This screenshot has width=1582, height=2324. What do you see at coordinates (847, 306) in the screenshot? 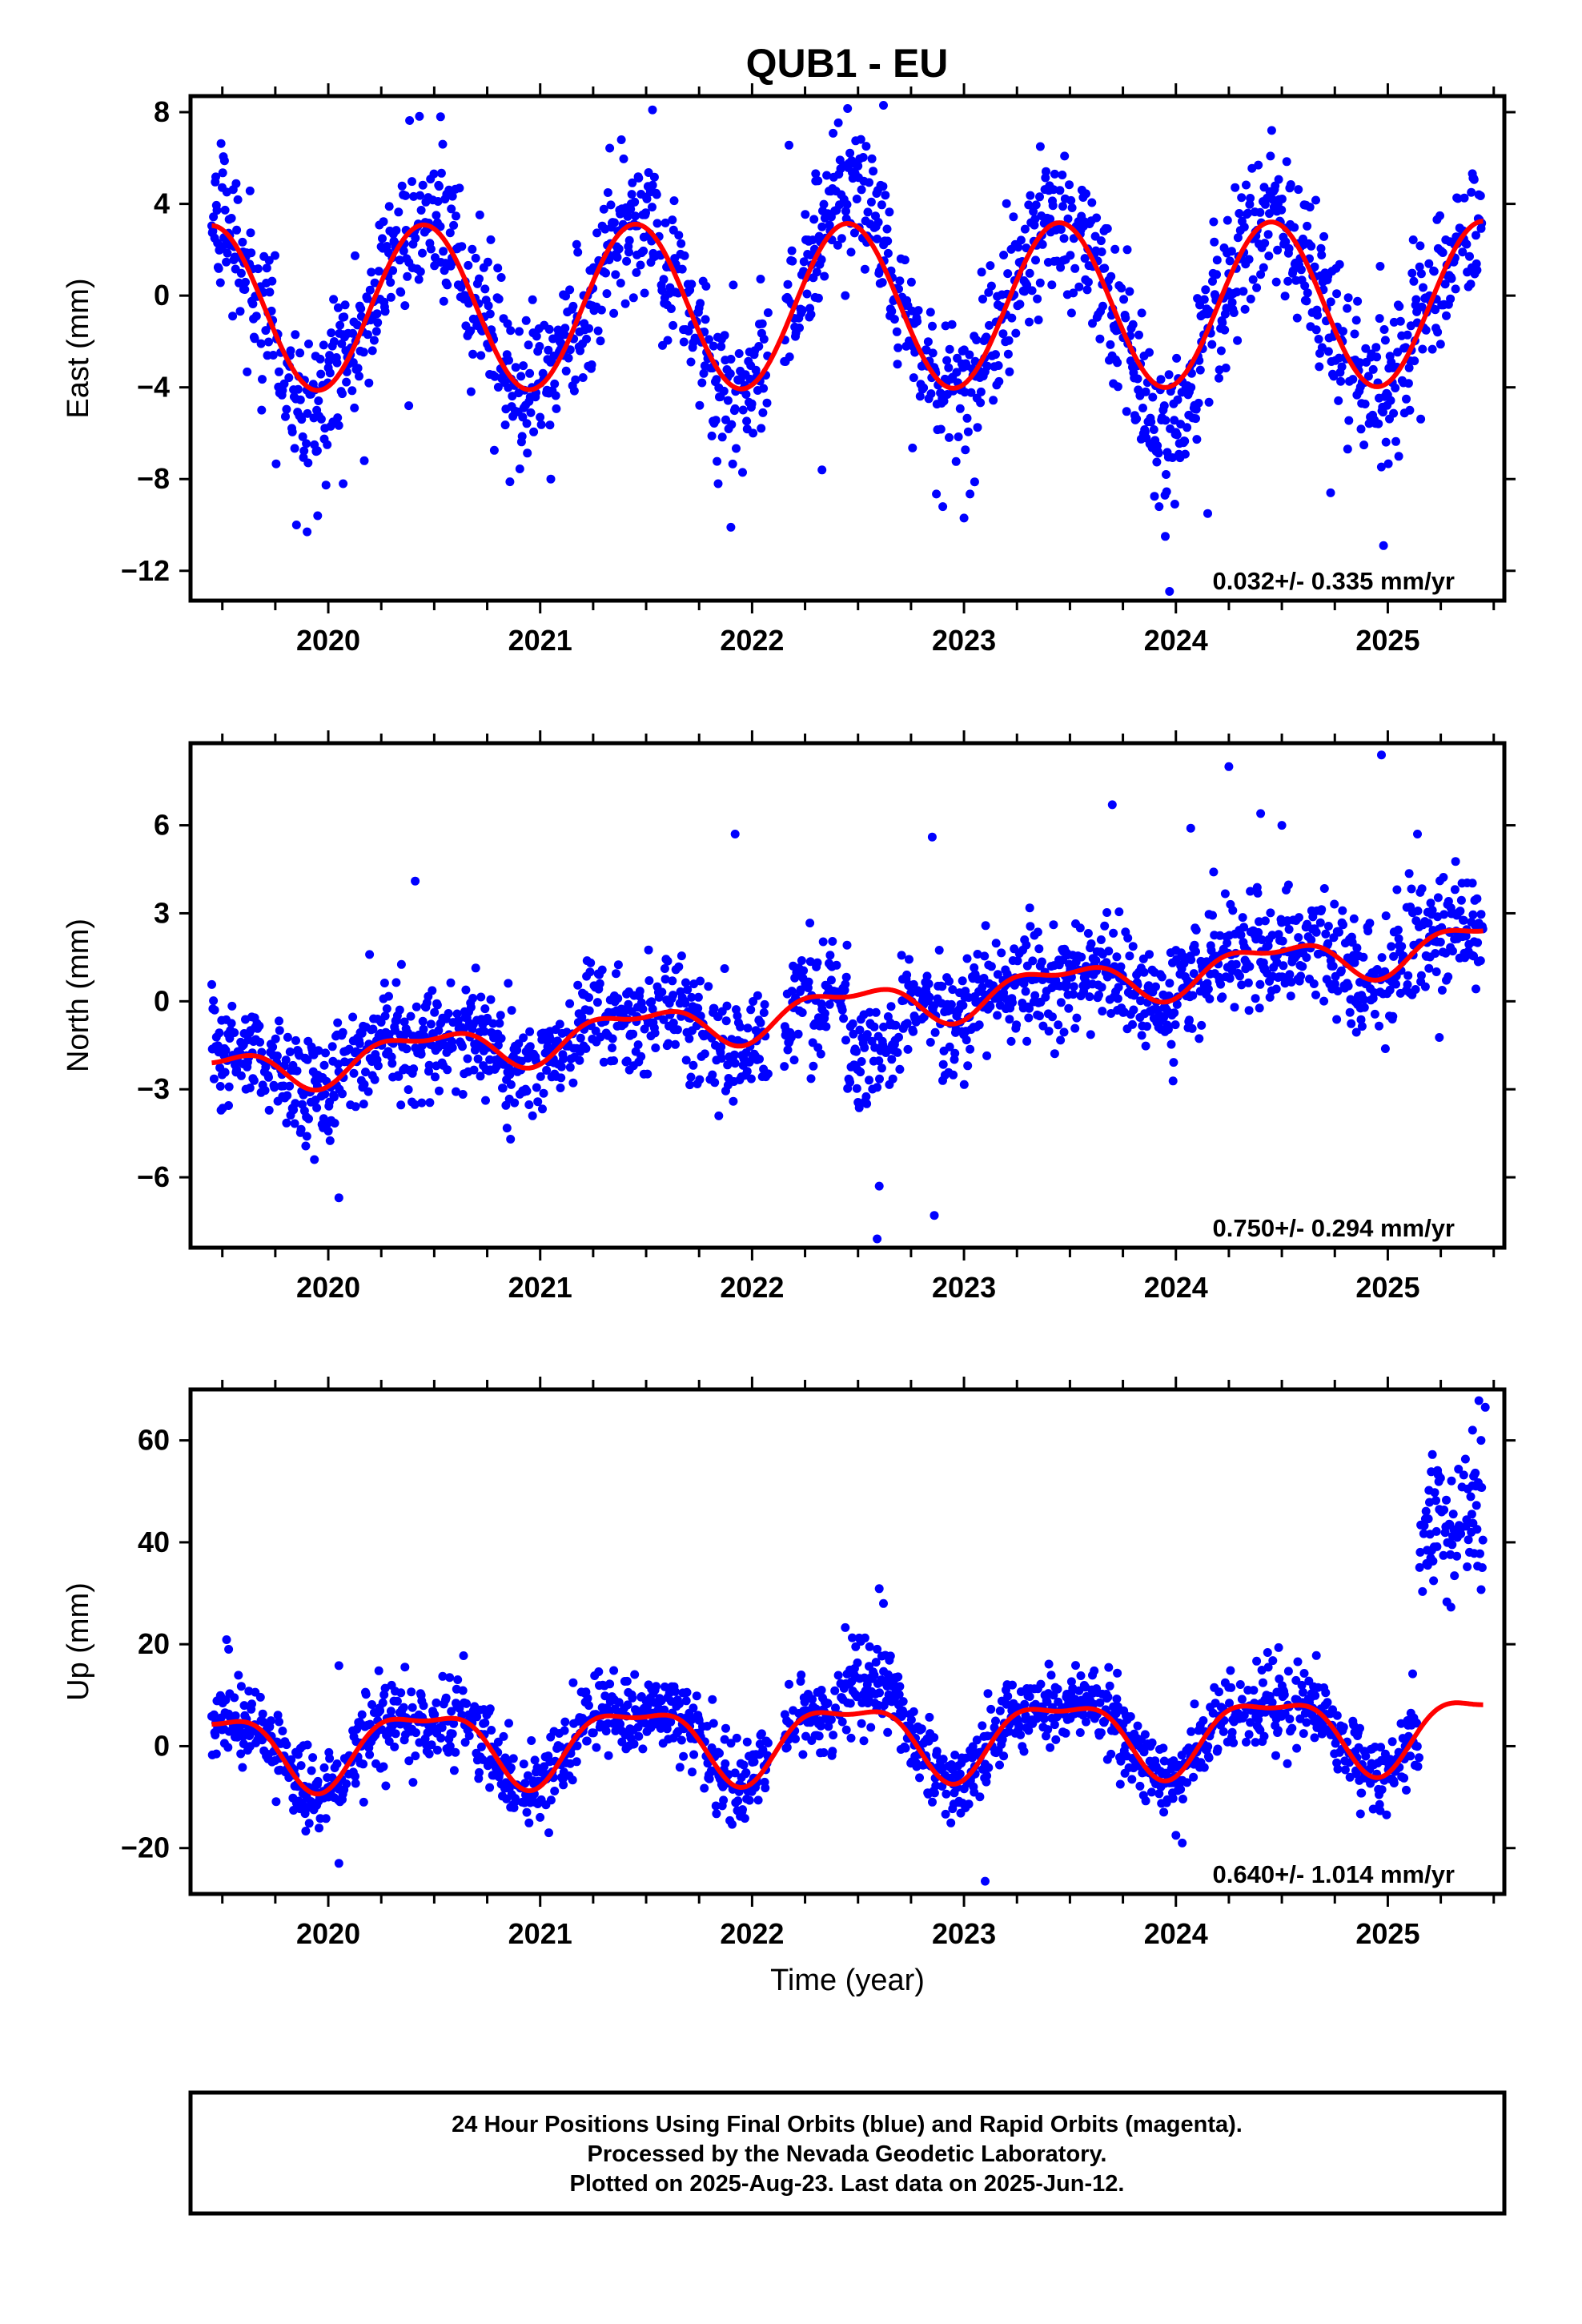
I see `east-model-fit-line` at bounding box center [847, 306].